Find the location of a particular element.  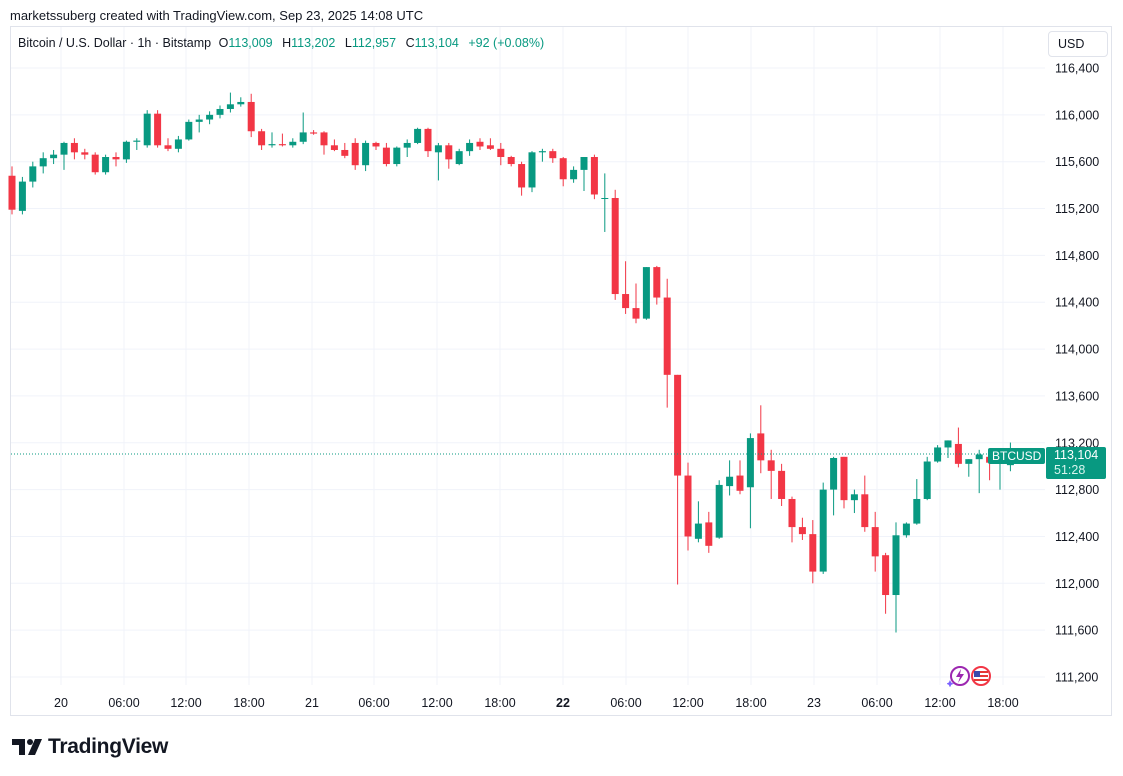

last-price-tag: 113,104 51:28 is located at coordinates (1076, 463).